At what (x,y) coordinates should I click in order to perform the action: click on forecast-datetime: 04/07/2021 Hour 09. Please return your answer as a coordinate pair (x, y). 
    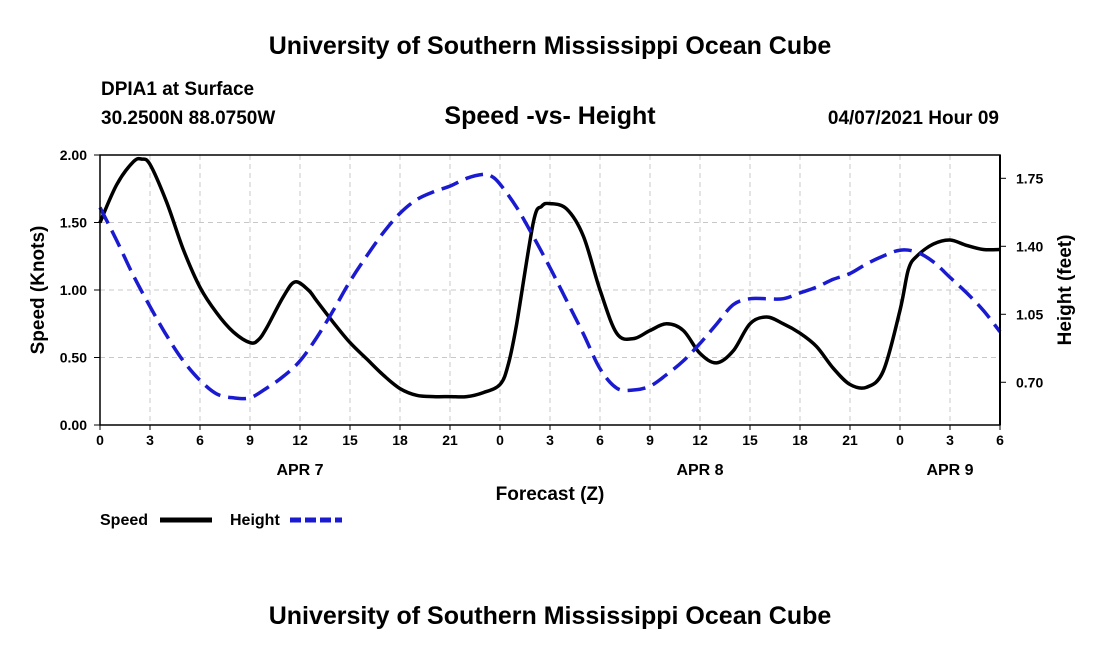
    Looking at the image, I should click on (913, 118).